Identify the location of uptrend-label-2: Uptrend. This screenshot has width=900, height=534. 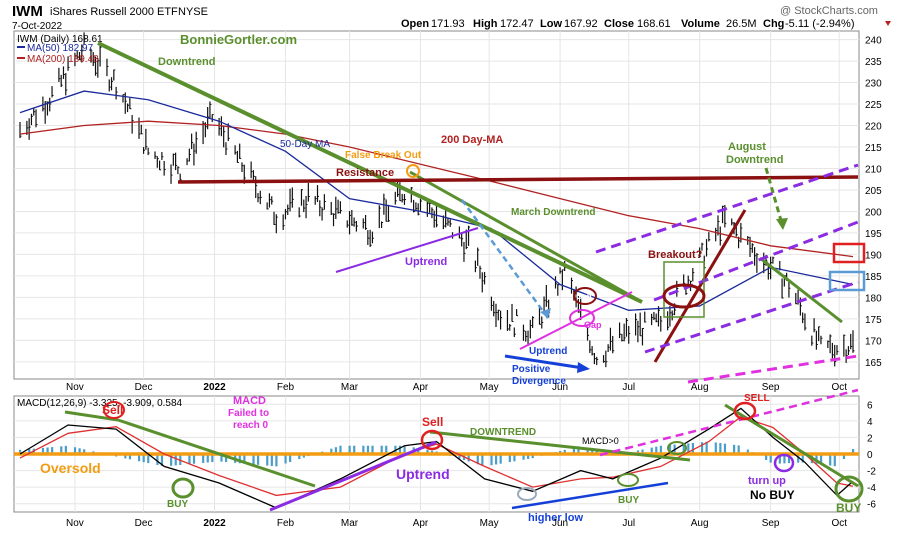
(548, 351).